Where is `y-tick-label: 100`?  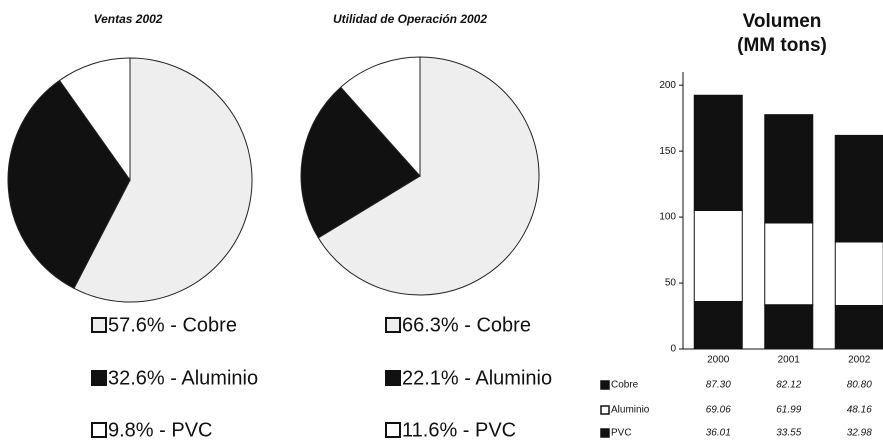 y-tick-label: 100 is located at coordinates (667, 217).